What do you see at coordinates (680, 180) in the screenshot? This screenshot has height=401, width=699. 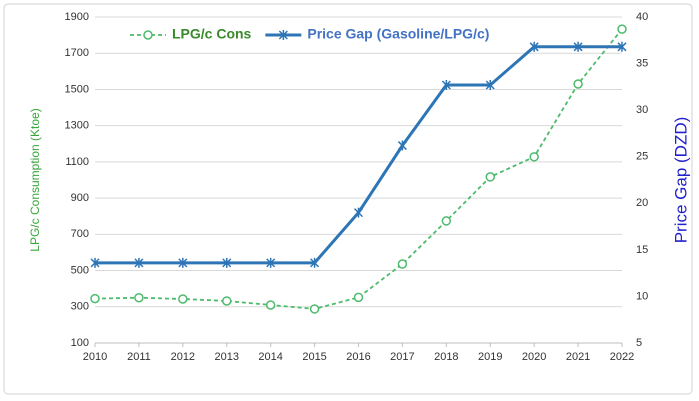 I see `y2-axis-title: Price Gap (DZD)` at bounding box center [680, 180].